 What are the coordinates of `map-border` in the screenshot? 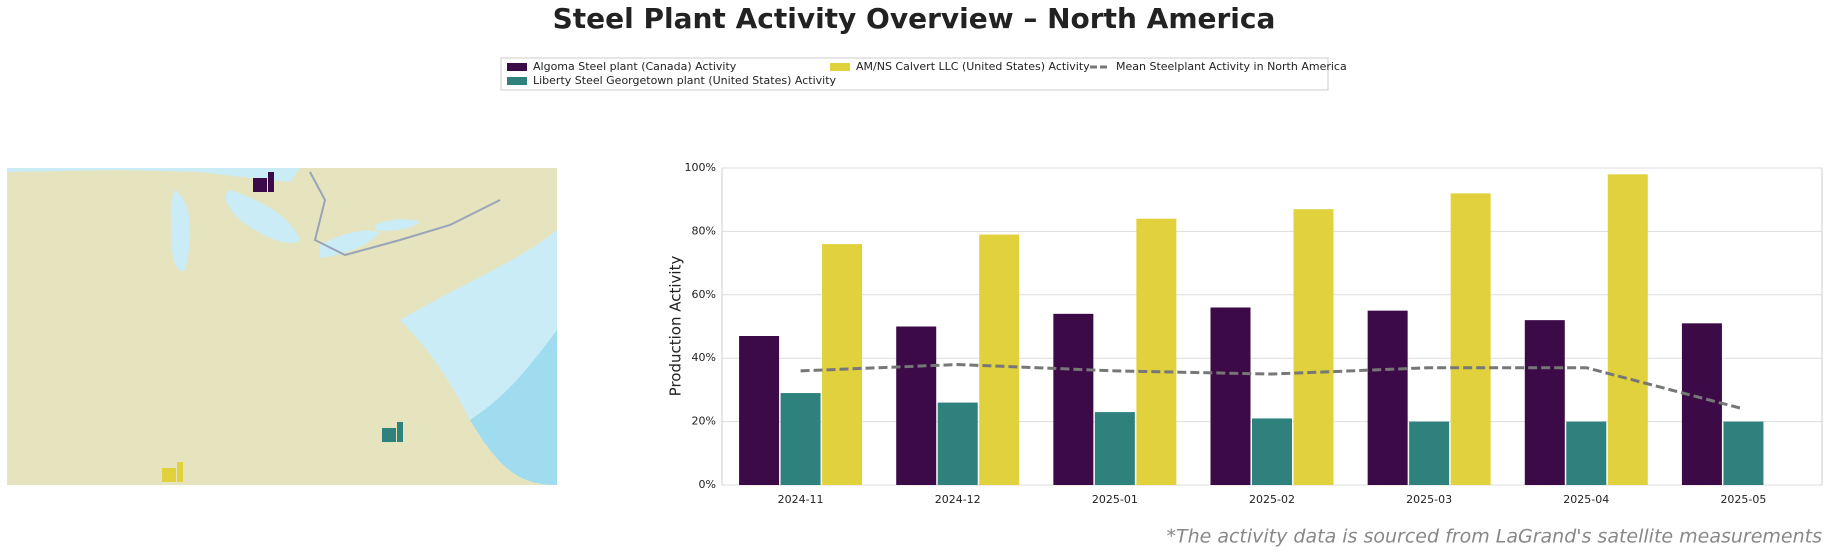 It's located at (405, 214).